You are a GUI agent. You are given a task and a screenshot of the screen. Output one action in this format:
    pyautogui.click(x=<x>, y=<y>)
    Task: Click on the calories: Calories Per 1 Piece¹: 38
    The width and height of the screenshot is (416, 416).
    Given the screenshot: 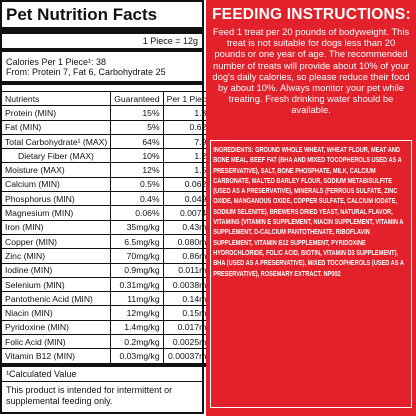 What is the action you would take?
    pyautogui.click(x=56, y=62)
    